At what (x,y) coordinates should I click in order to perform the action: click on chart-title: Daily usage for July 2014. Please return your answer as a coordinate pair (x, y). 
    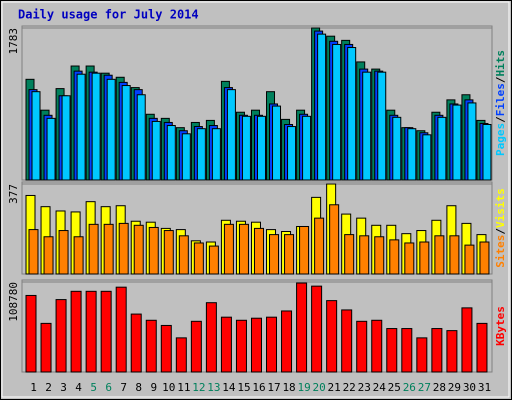
    Looking at the image, I should click on (108, 15).